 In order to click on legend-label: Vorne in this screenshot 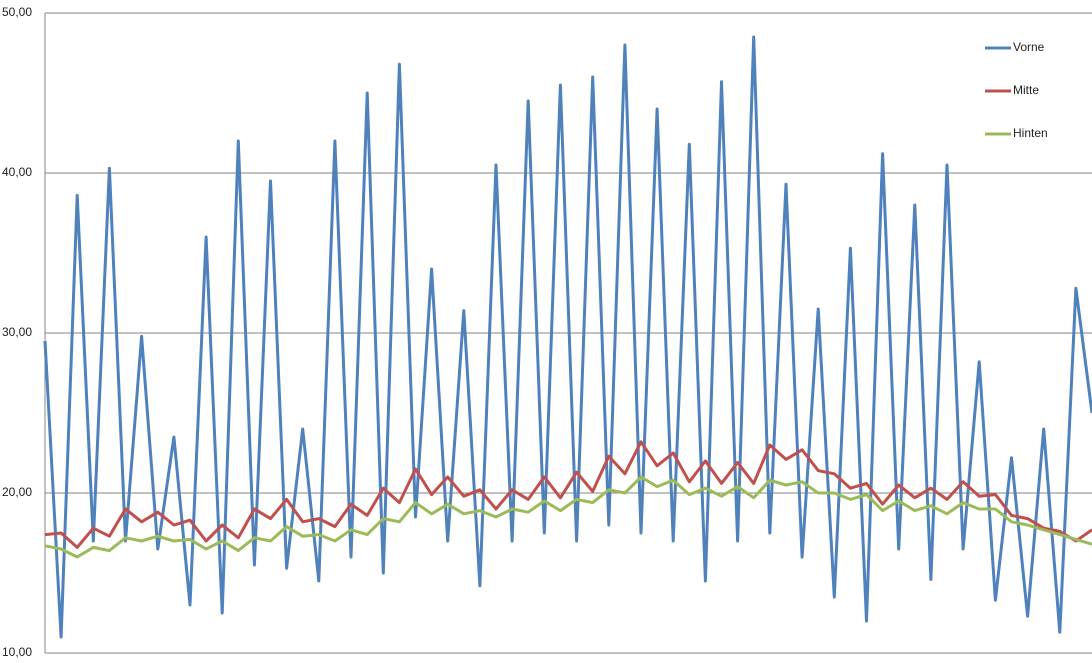, I will do `click(1029, 47)`.